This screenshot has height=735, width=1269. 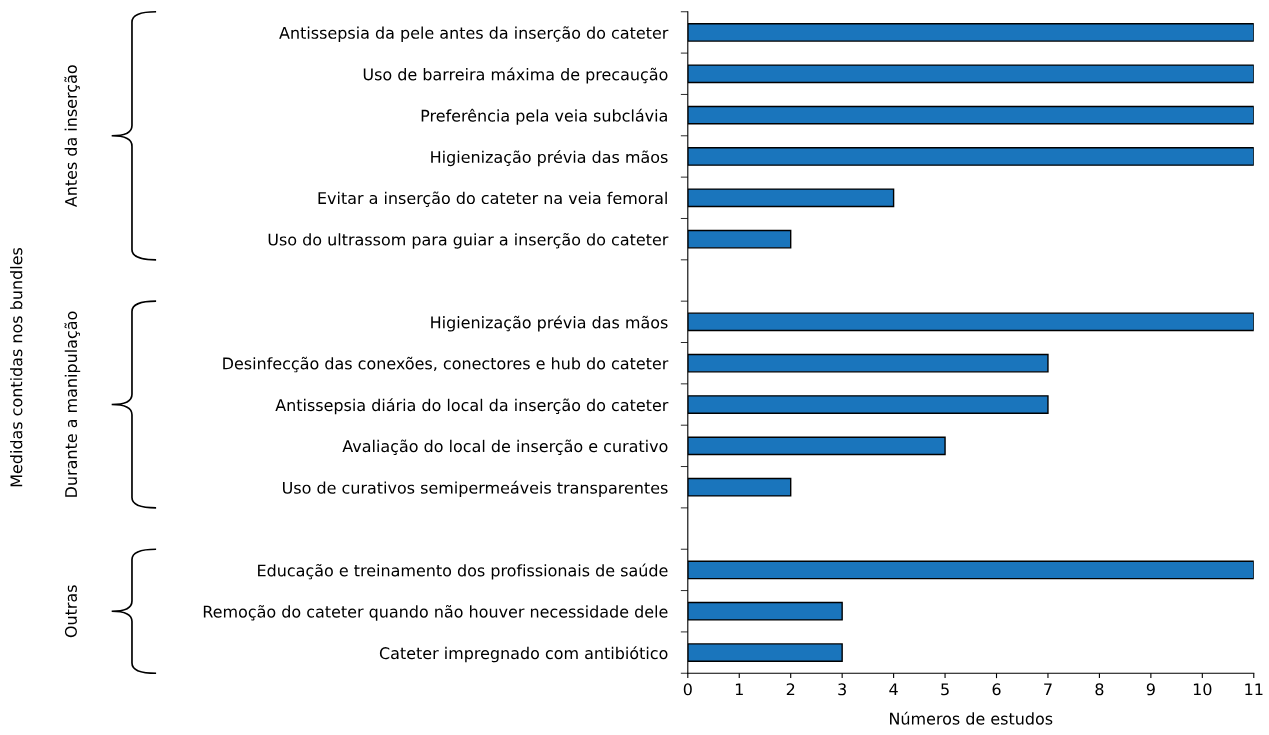 I want to click on x-axis-title: Números de estudos, so click(x=971, y=718).